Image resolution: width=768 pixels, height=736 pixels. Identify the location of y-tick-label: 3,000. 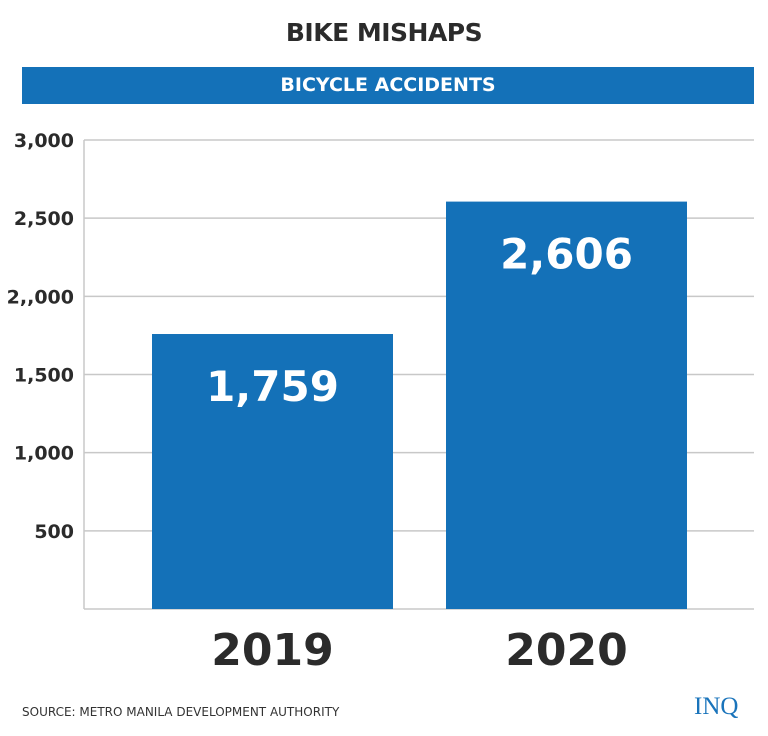
(44, 141).